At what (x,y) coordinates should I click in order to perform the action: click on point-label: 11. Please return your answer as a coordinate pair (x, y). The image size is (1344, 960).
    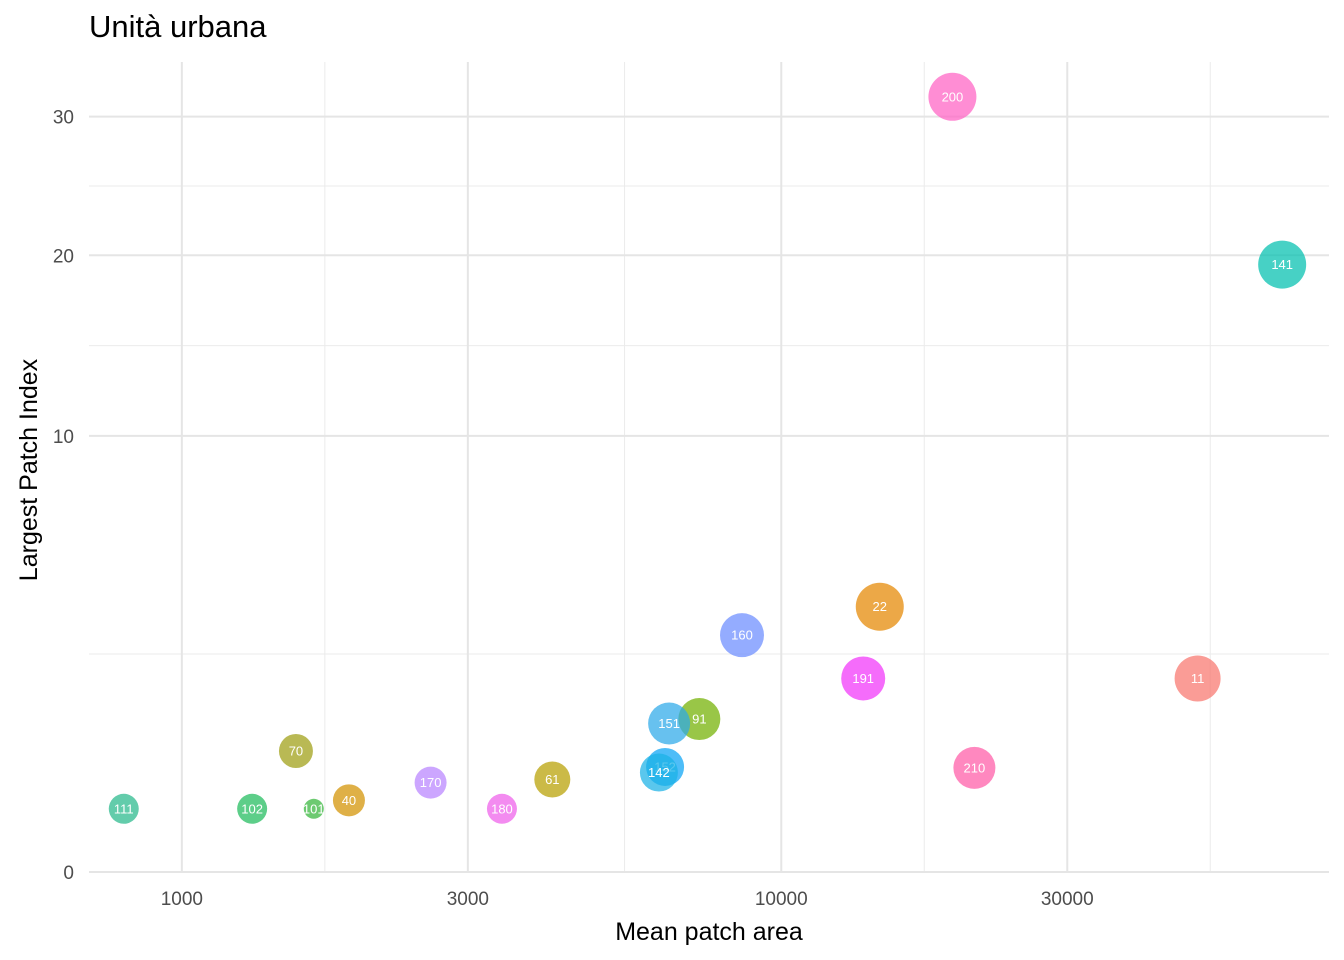
    Looking at the image, I should click on (1198, 678).